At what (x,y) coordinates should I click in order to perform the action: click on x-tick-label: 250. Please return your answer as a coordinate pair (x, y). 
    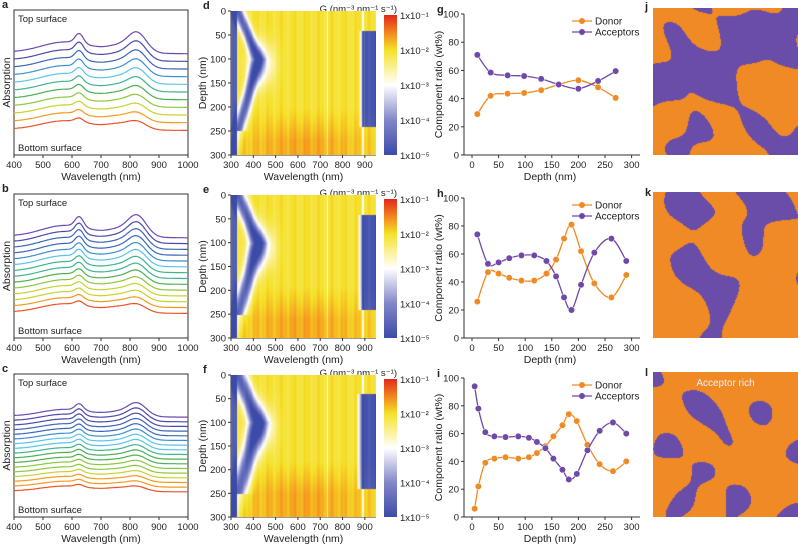
    Looking at the image, I should click on (605, 527).